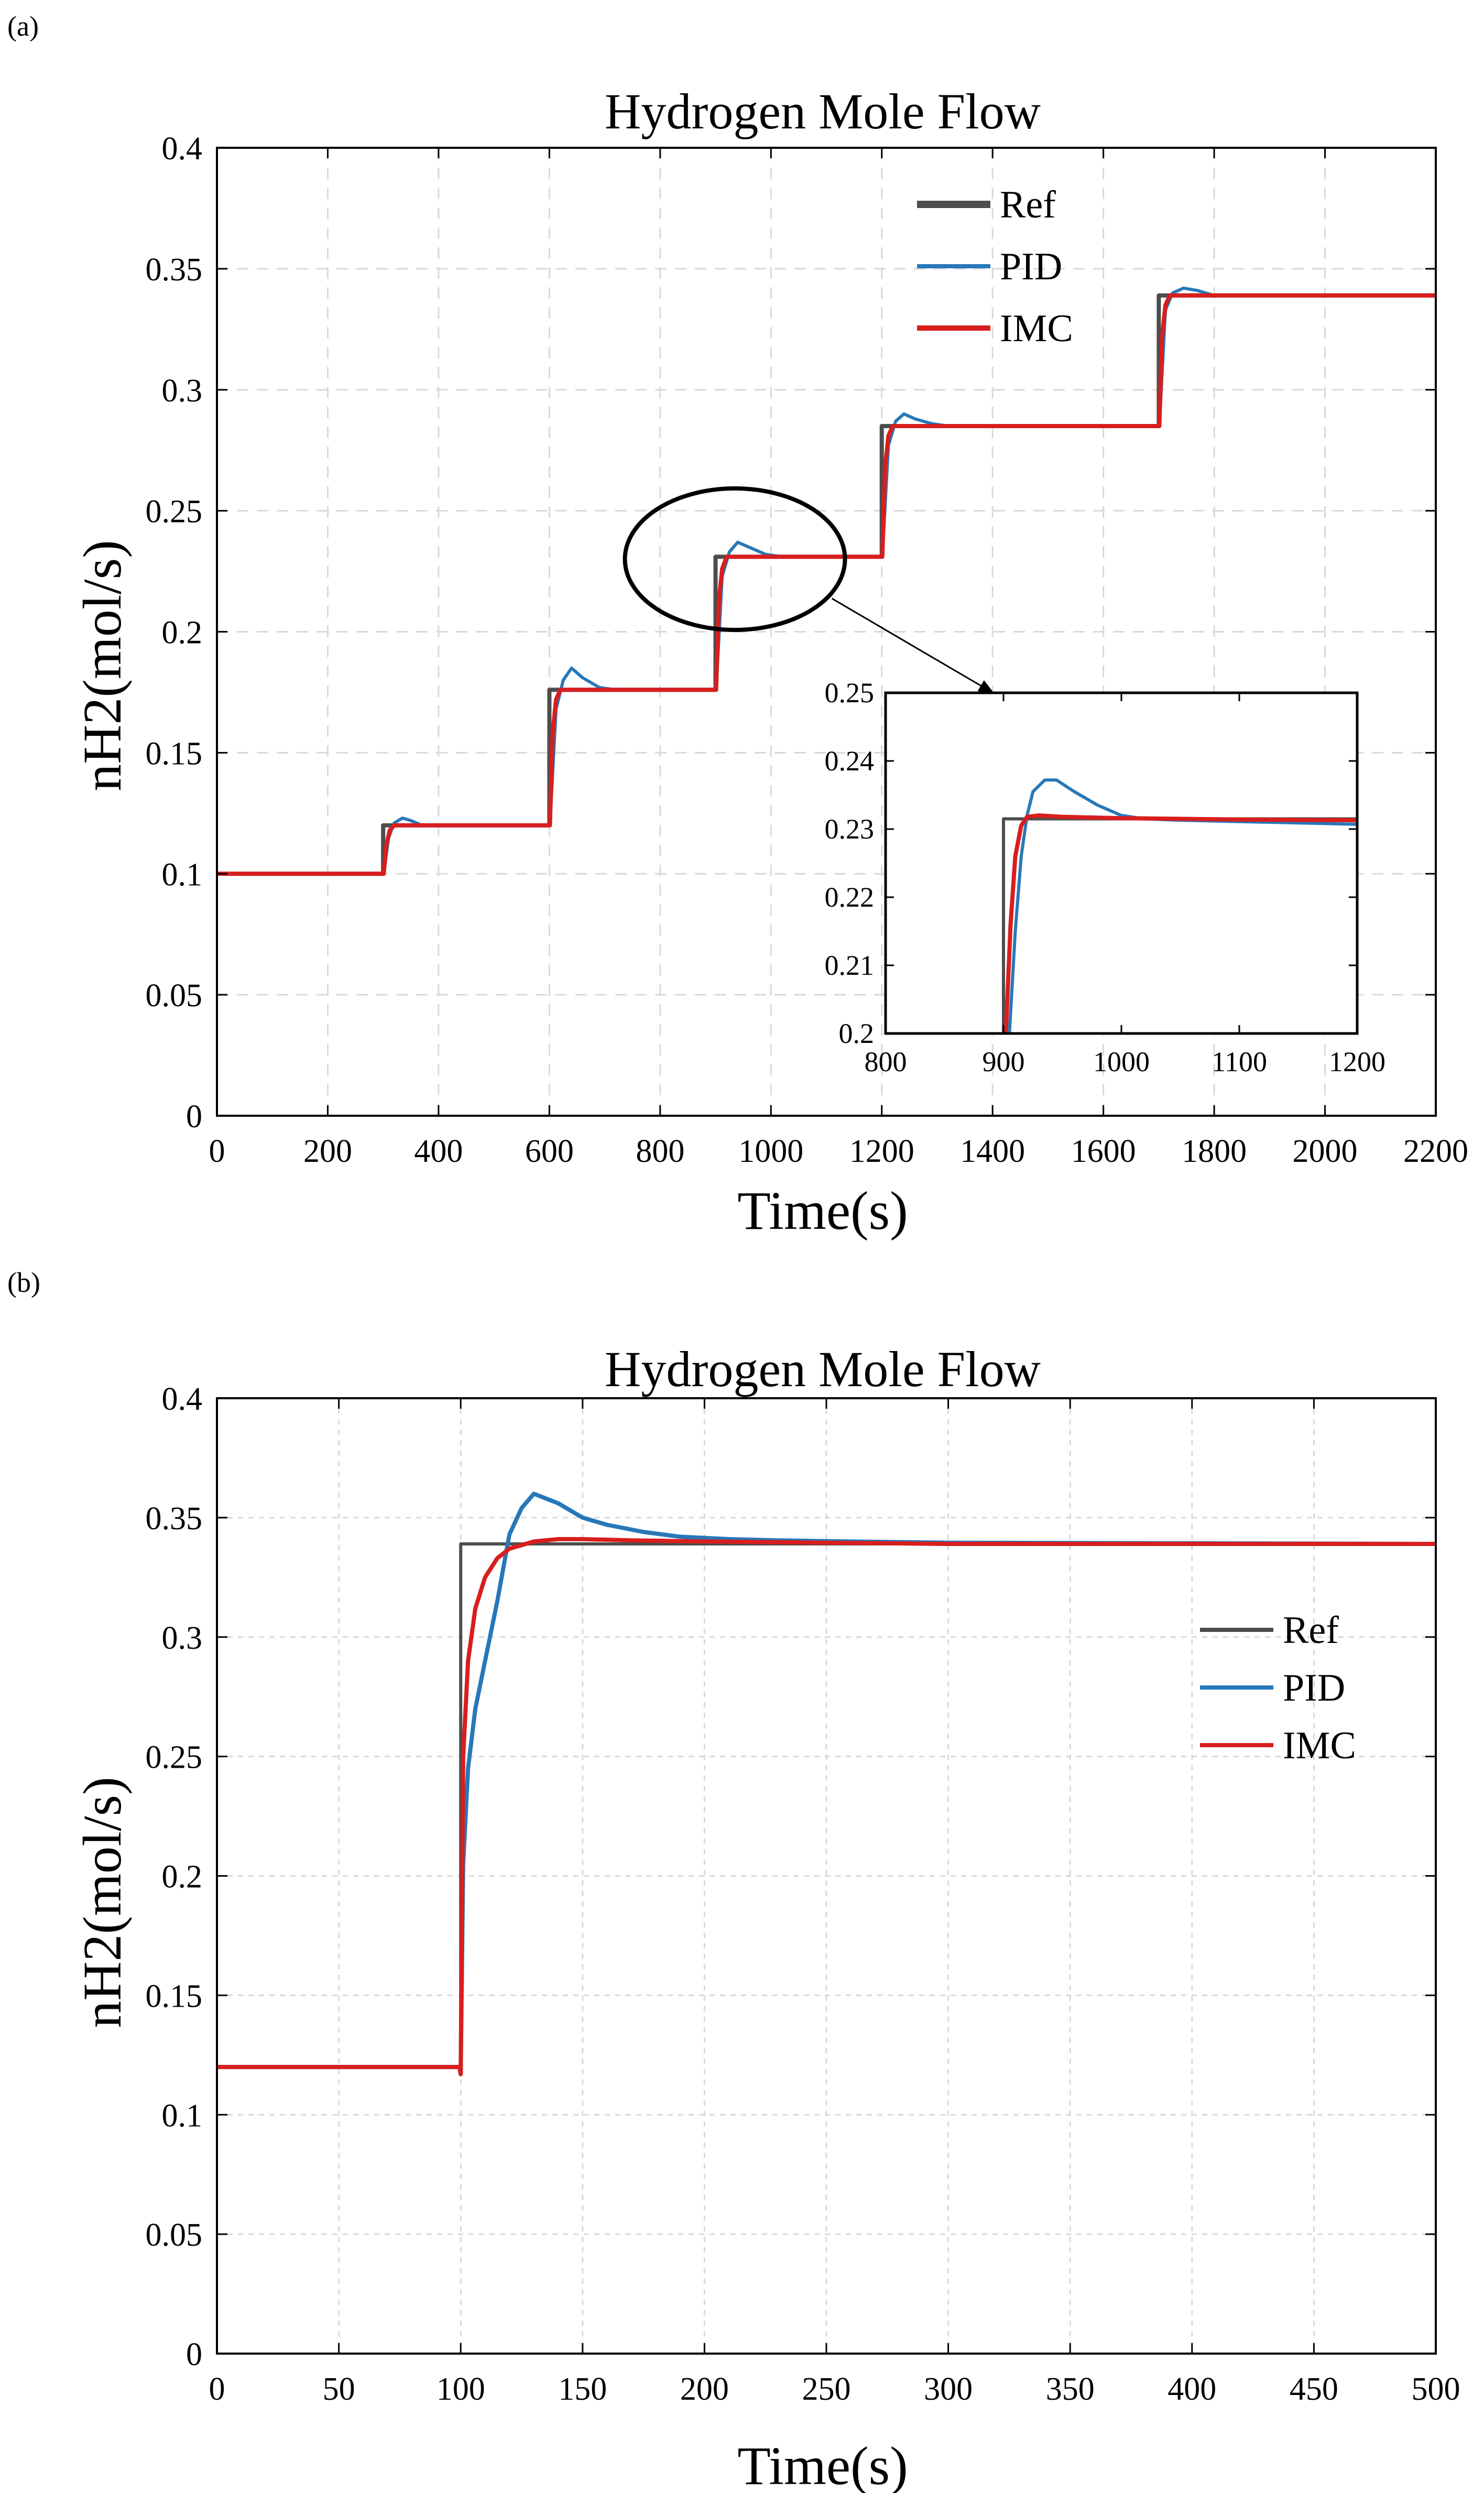 The image size is (1484, 2493). I want to click on chart-a-xtick-label: 1000, so click(770, 1151).